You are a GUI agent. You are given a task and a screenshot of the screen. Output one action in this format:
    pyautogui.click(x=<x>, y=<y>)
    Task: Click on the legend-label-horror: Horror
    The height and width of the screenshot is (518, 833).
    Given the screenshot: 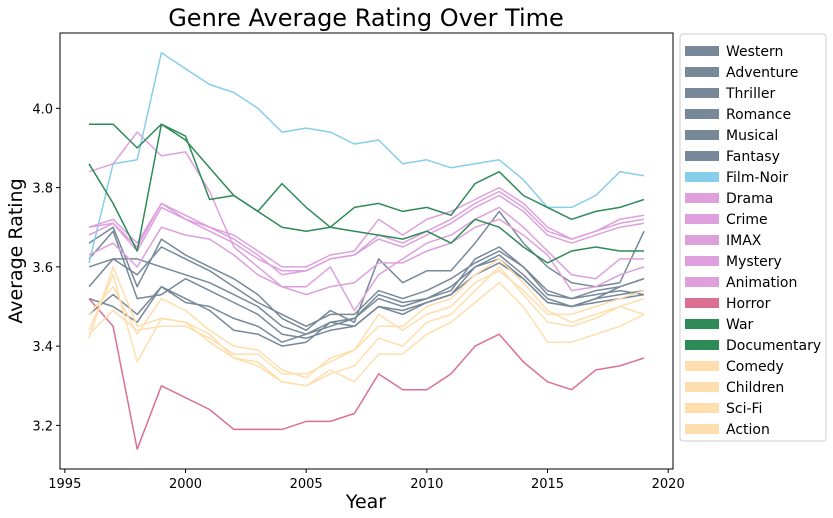 What is the action you would take?
    pyautogui.click(x=748, y=304)
    